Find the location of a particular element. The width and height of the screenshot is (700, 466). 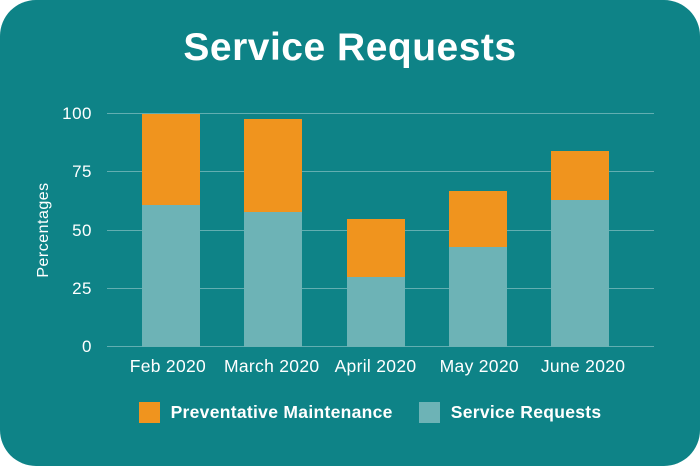

y-tick-0: 0 is located at coordinates (87, 346).